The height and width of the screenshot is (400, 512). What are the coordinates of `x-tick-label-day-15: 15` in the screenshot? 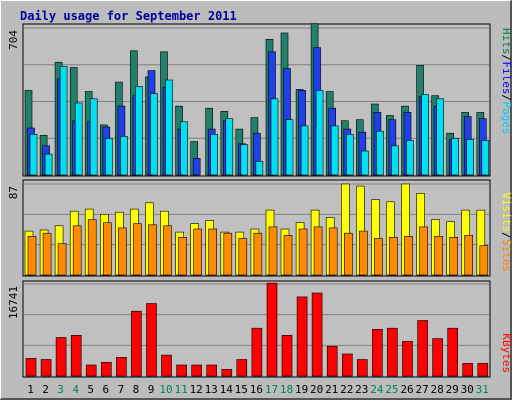 It's located at (241, 389).